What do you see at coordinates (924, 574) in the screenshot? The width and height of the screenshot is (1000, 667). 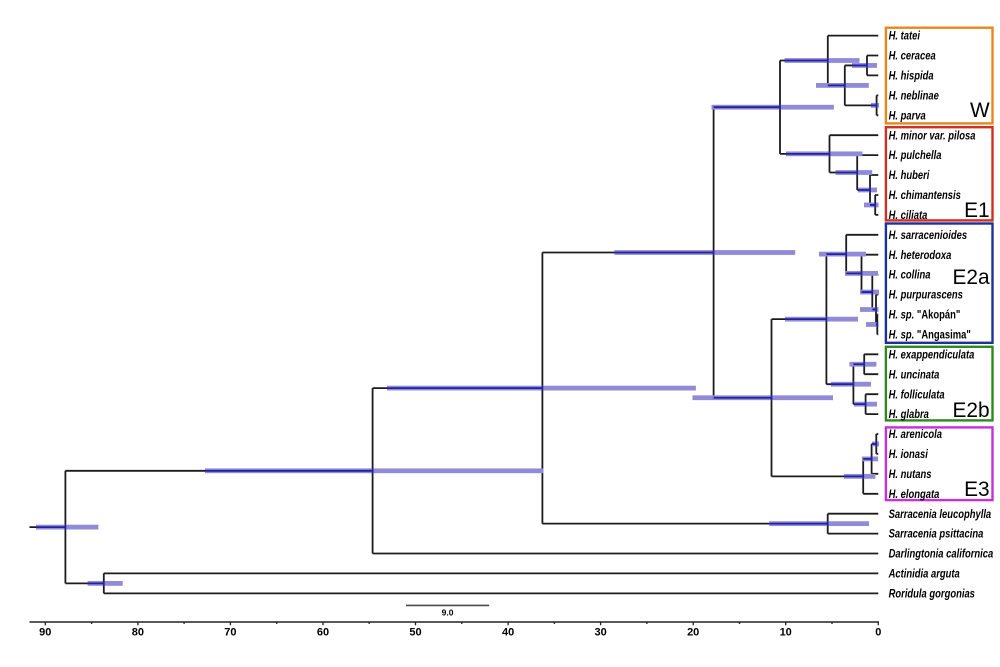 I see `svg-text: Actinidia arguta` at bounding box center [924, 574].